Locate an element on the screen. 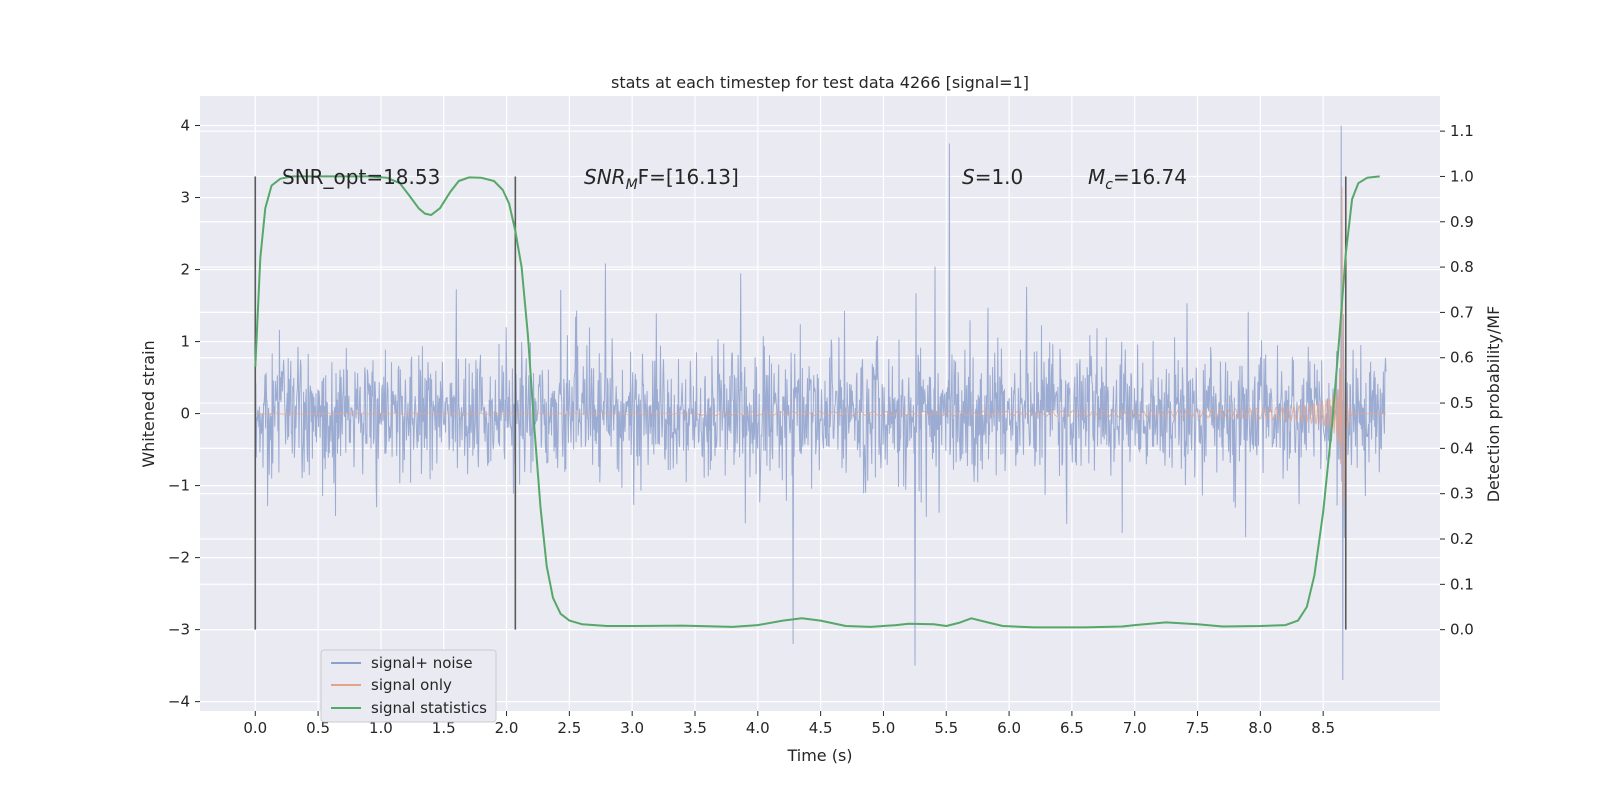 Image resolution: width=1600 pixels, height=800 pixels. y-right-tick-label: 0.4 is located at coordinates (1462, 448).